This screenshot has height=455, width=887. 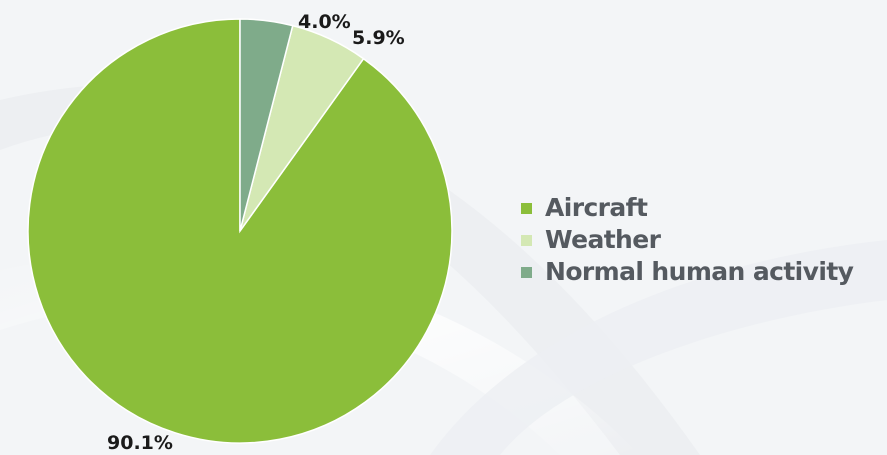 I want to click on legend-item-weather: Weather, so click(x=701, y=240).